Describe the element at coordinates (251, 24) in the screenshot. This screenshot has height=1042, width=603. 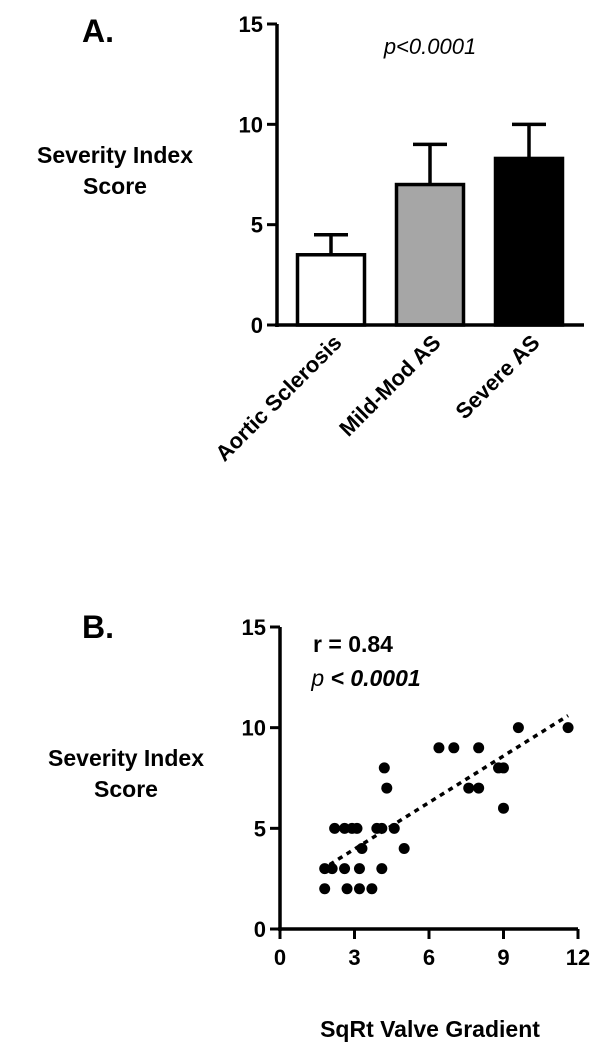
I see `panel-a-ytick-label: 15` at that location.